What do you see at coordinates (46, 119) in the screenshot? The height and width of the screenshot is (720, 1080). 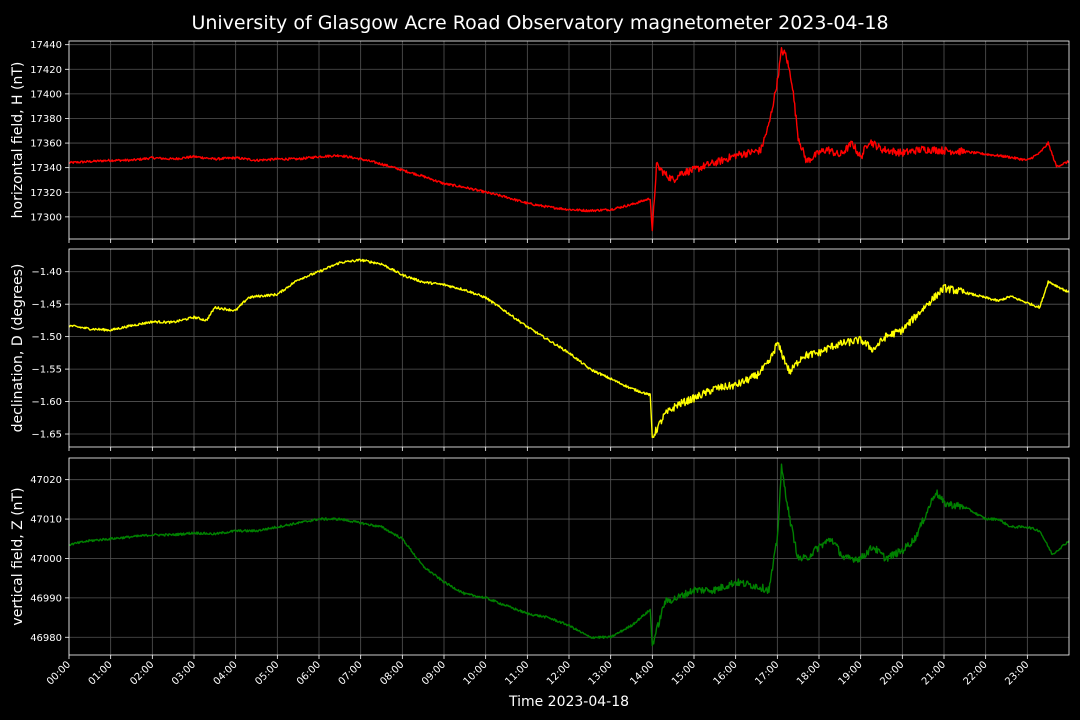 I see `y-tick-label: 17380` at bounding box center [46, 119].